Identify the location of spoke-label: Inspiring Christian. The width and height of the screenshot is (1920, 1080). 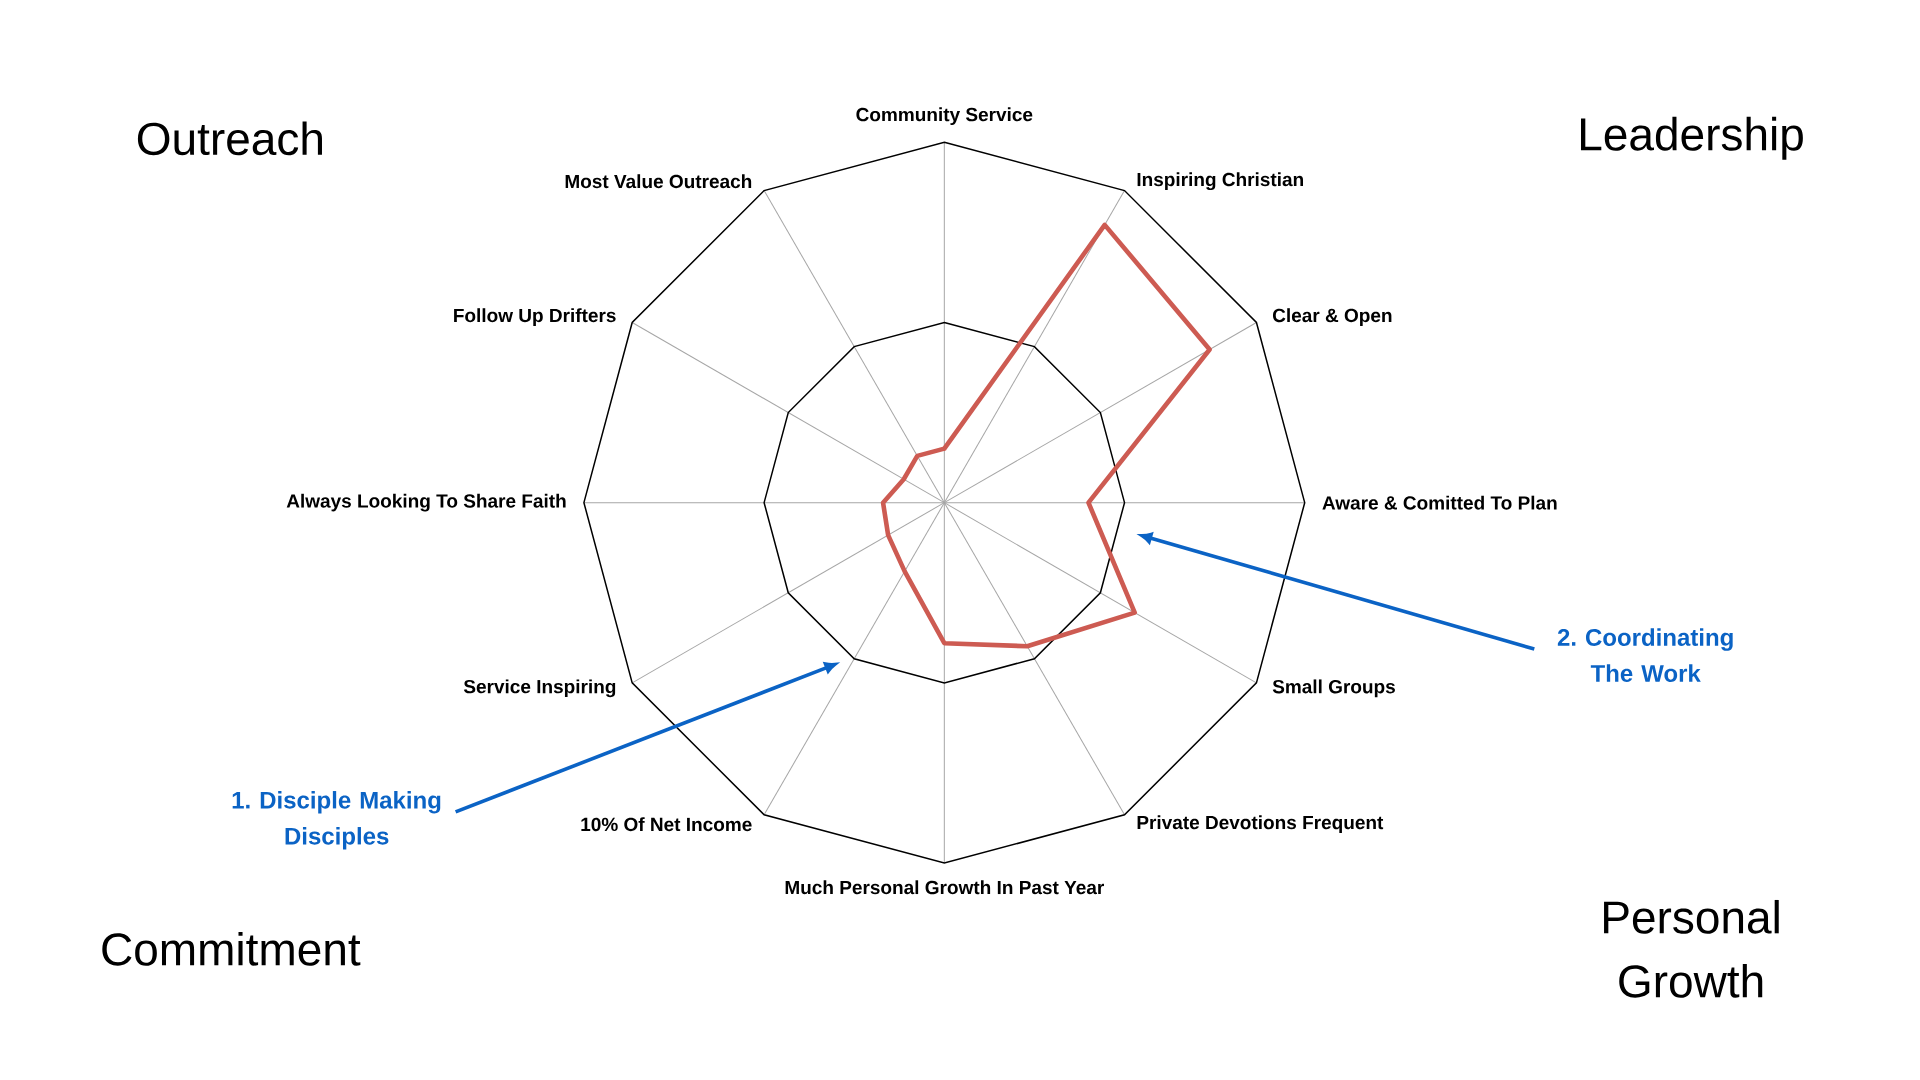
(1220, 181).